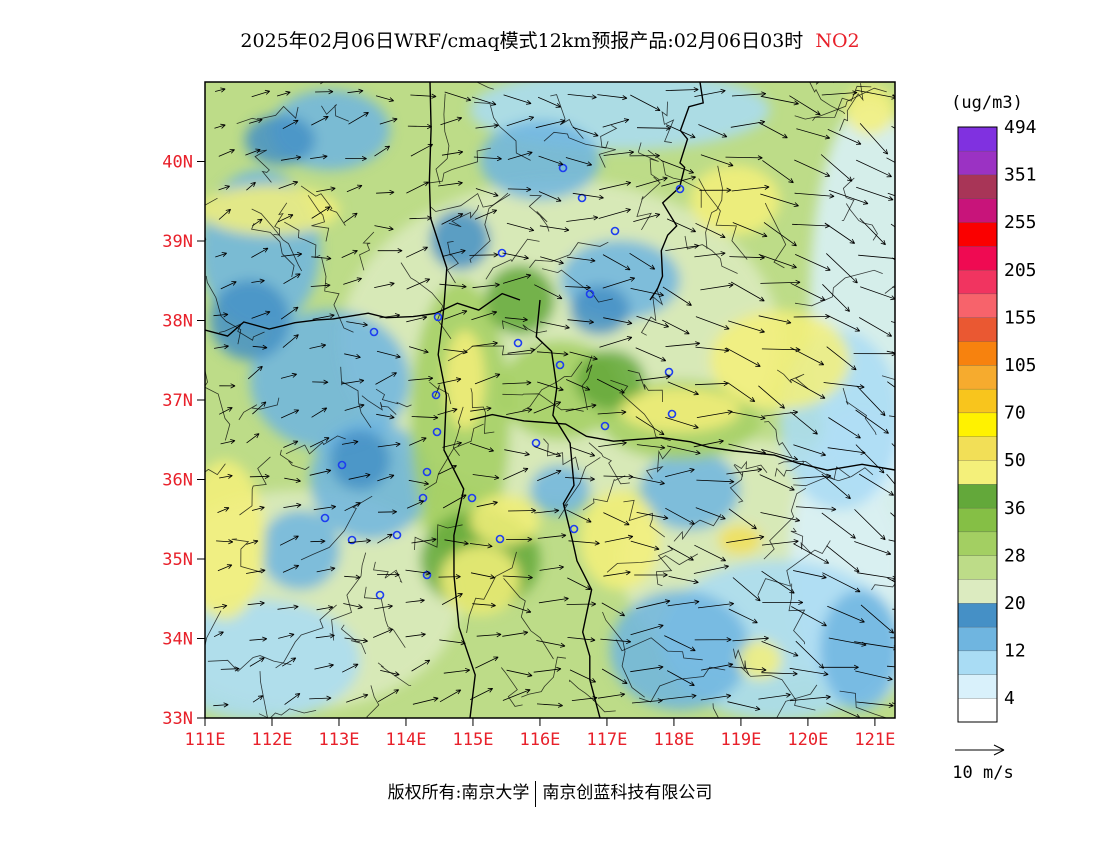  I want to click on title-text: 2025年02月06日WRF/cmaq模式12km预报产品:02月06日03时, so click(522, 41).